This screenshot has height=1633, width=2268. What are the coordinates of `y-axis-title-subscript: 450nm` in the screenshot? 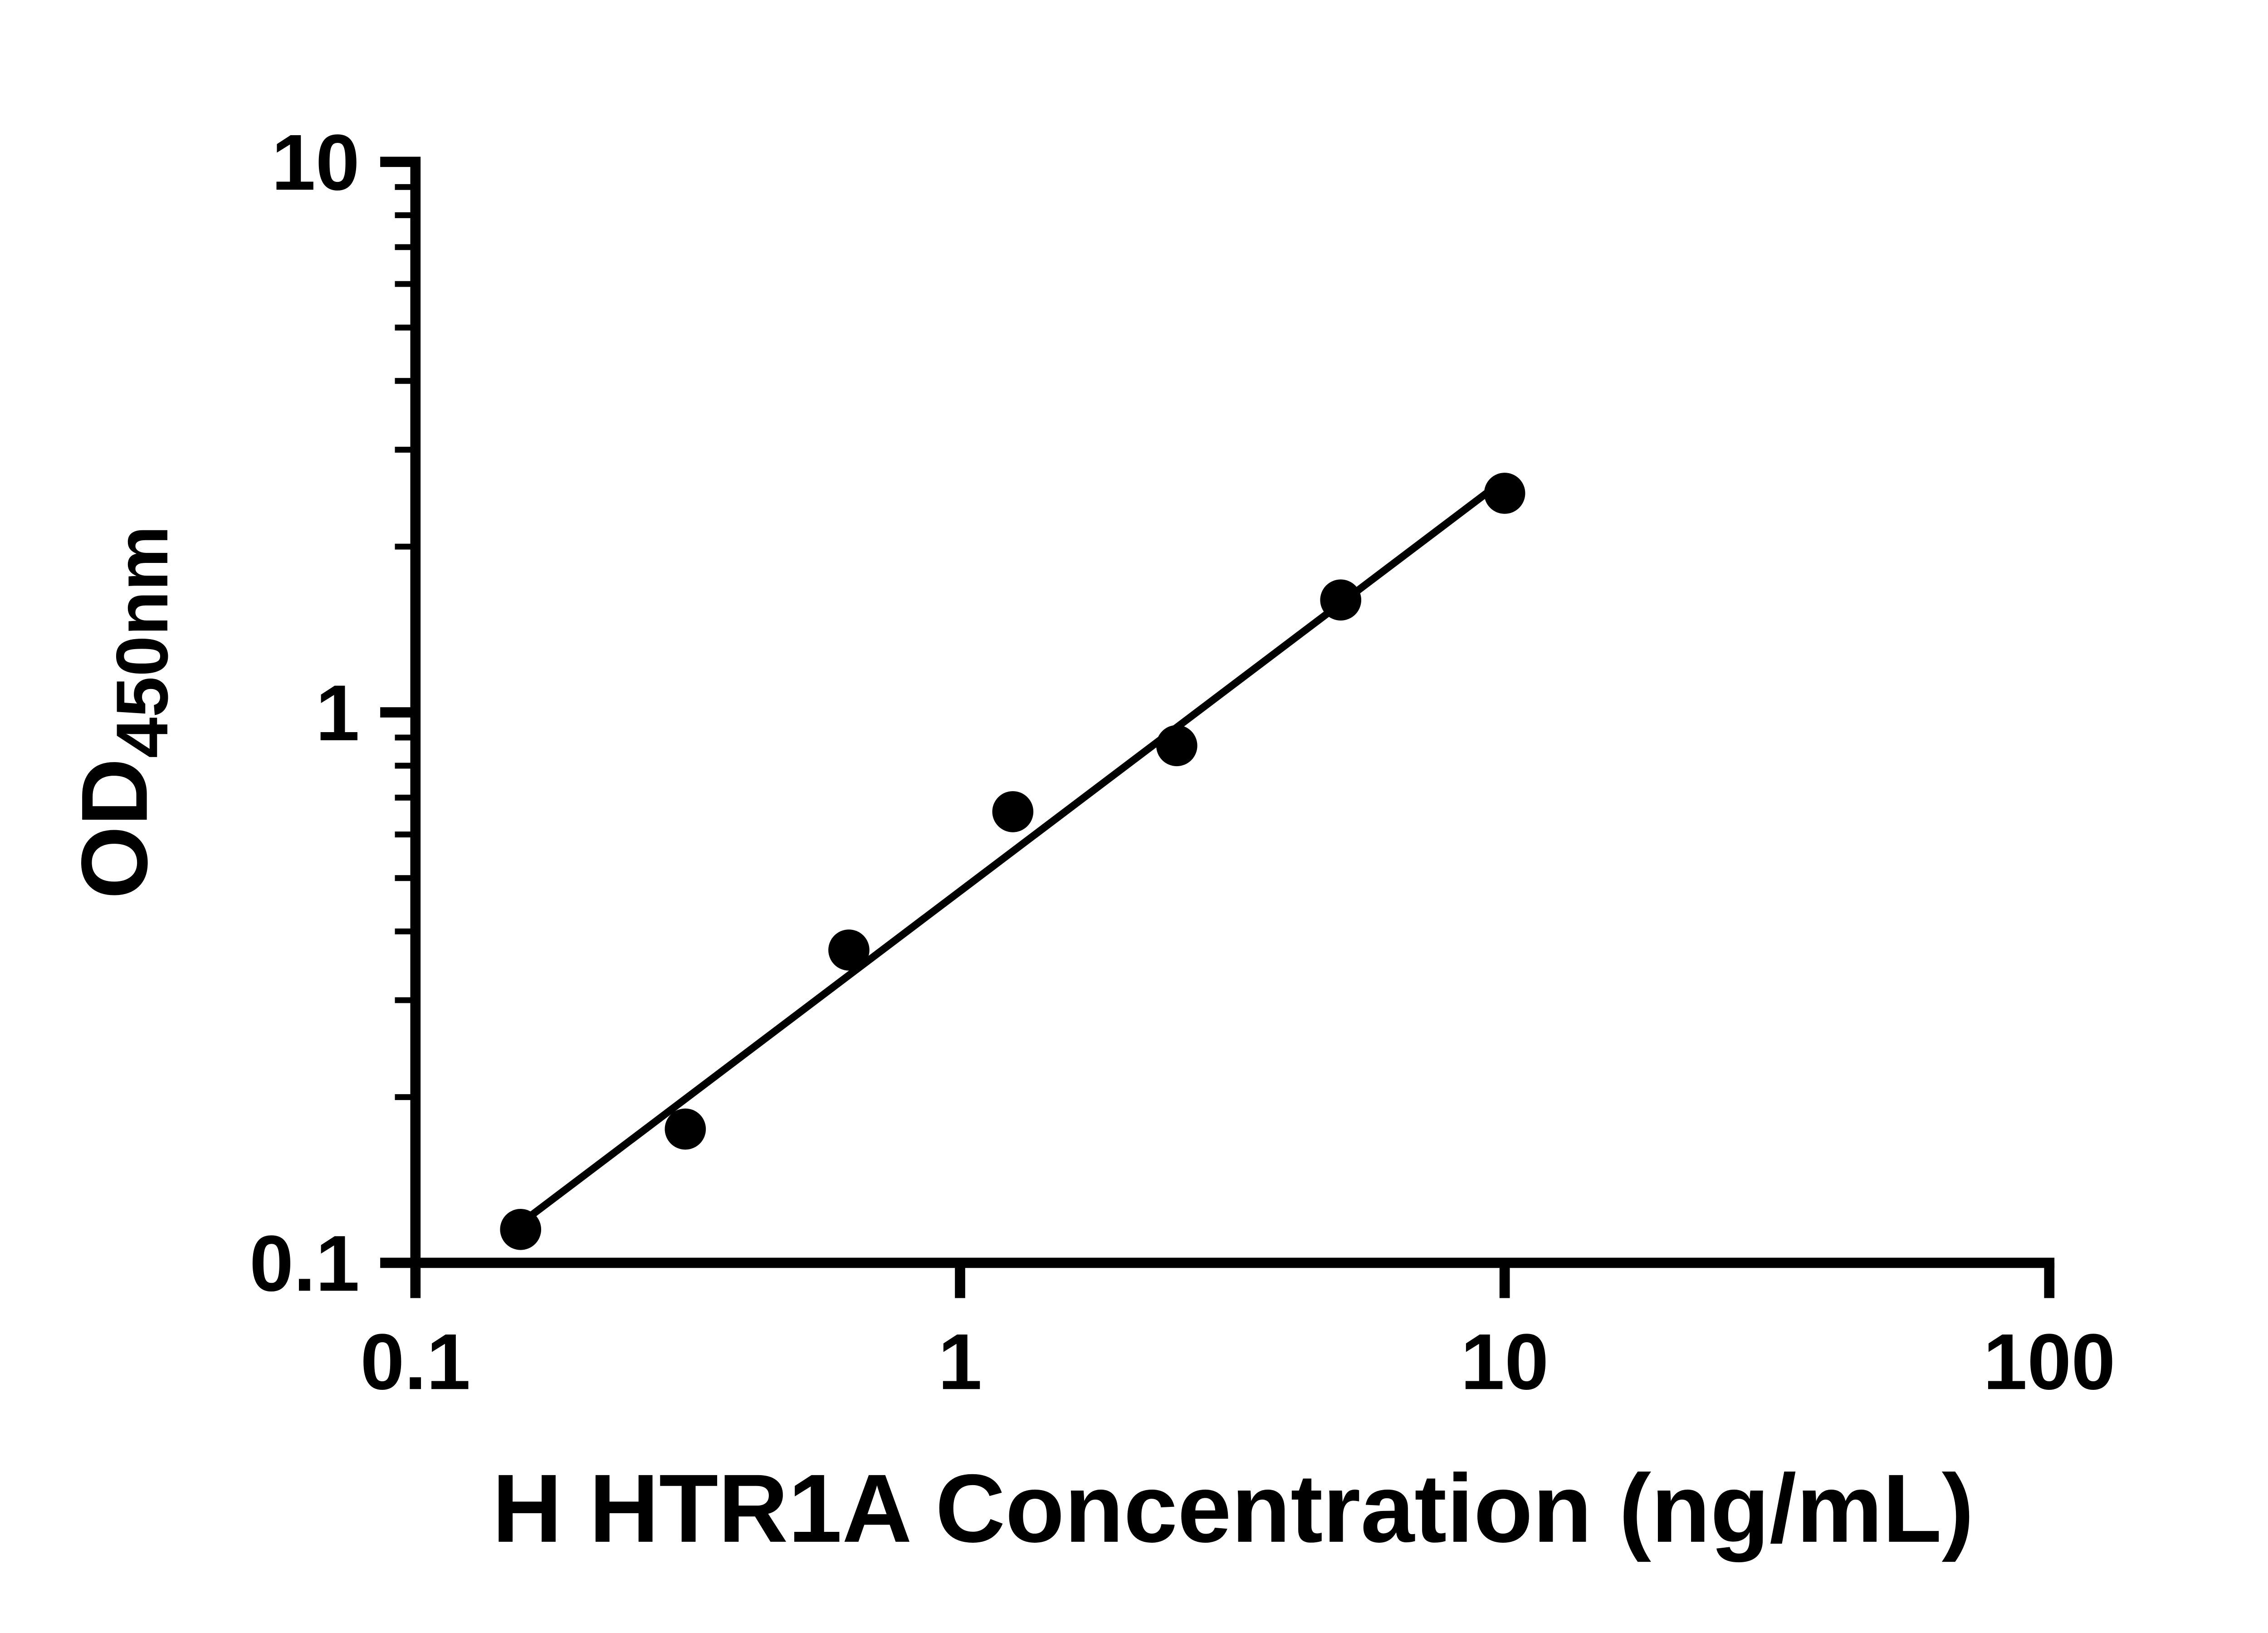 It's located at (143, 642).